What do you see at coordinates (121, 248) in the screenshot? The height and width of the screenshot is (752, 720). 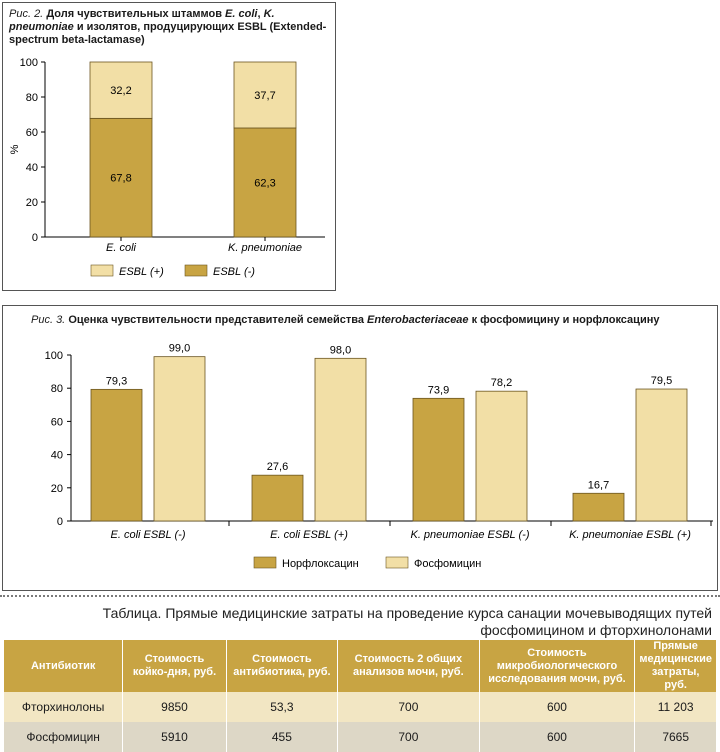 I see `x-tick-label: E. coli` at bounding box center [121, 248].